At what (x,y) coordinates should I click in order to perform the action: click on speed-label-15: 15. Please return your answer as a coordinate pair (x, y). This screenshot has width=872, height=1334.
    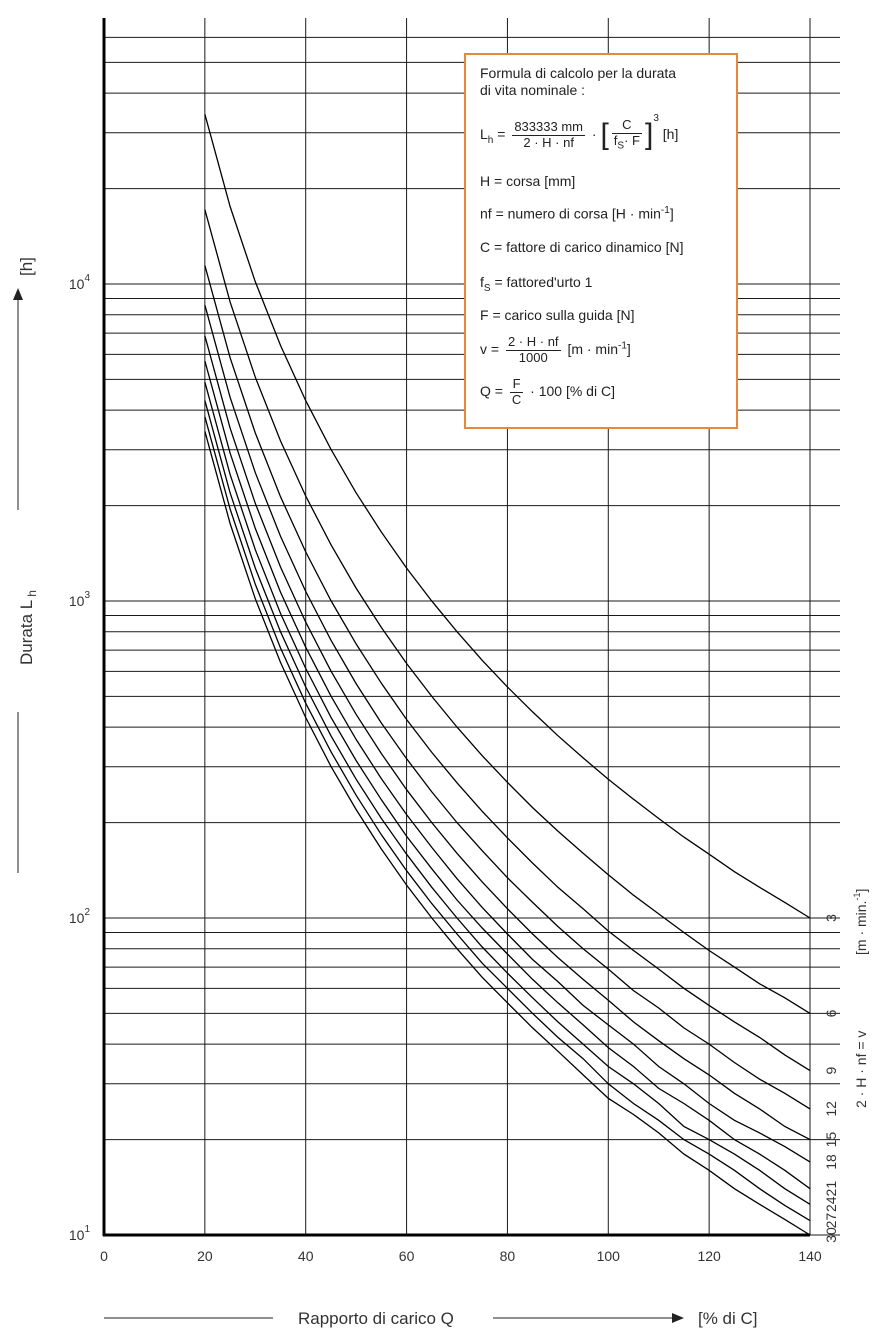
    Looking at the image, I should click on (831, 1140).